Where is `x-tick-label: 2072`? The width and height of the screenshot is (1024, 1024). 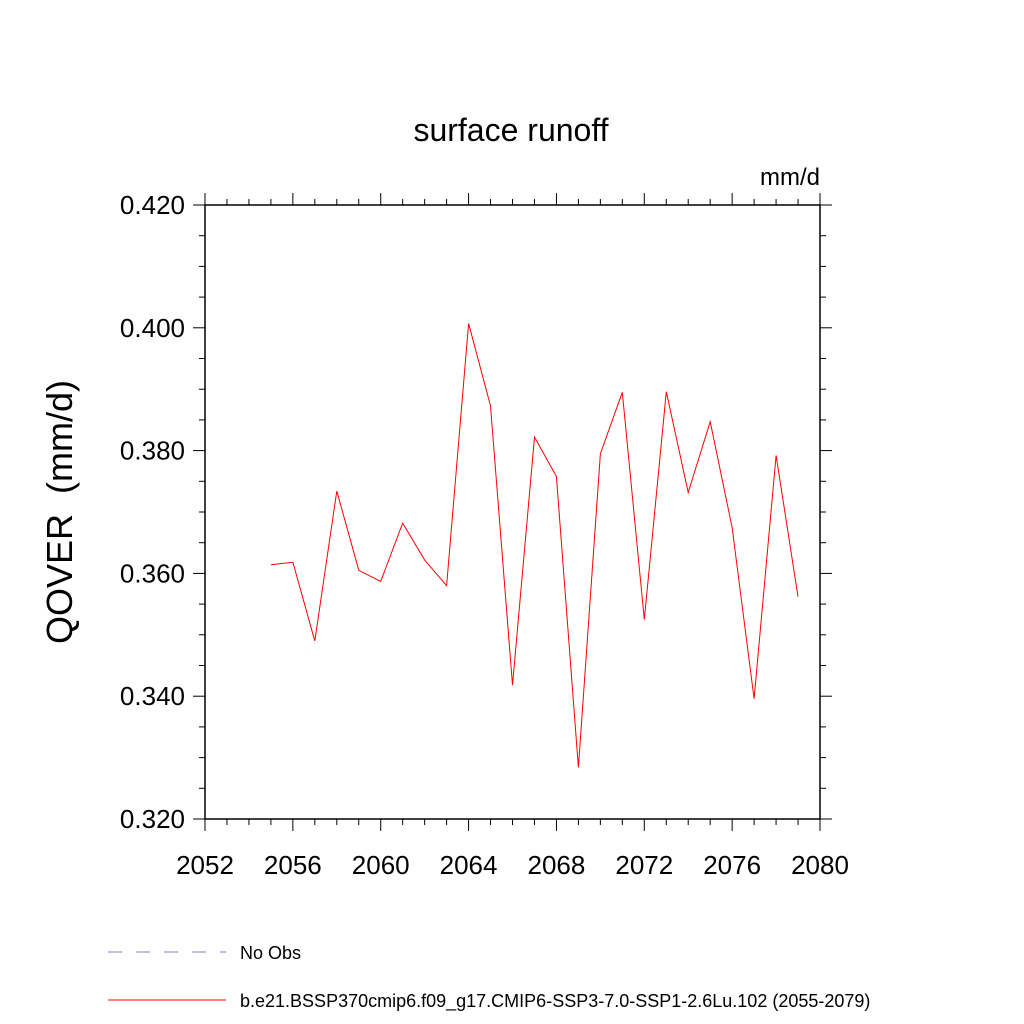
x-tick-label: 2072 is located at coordinates (644, 865).